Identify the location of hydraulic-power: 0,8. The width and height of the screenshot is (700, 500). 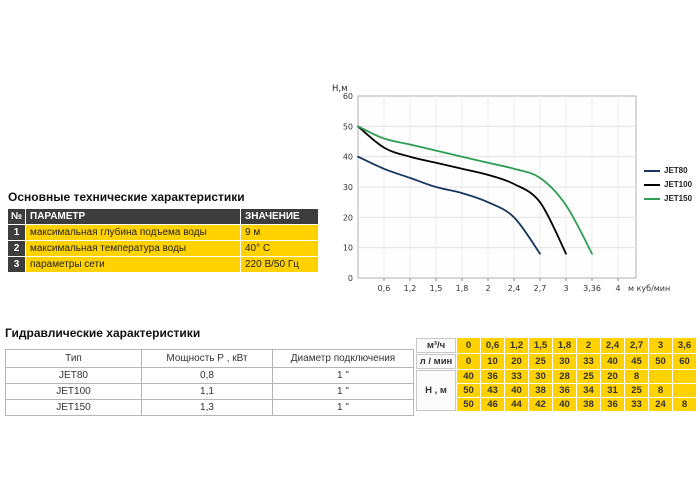
(207, 375).